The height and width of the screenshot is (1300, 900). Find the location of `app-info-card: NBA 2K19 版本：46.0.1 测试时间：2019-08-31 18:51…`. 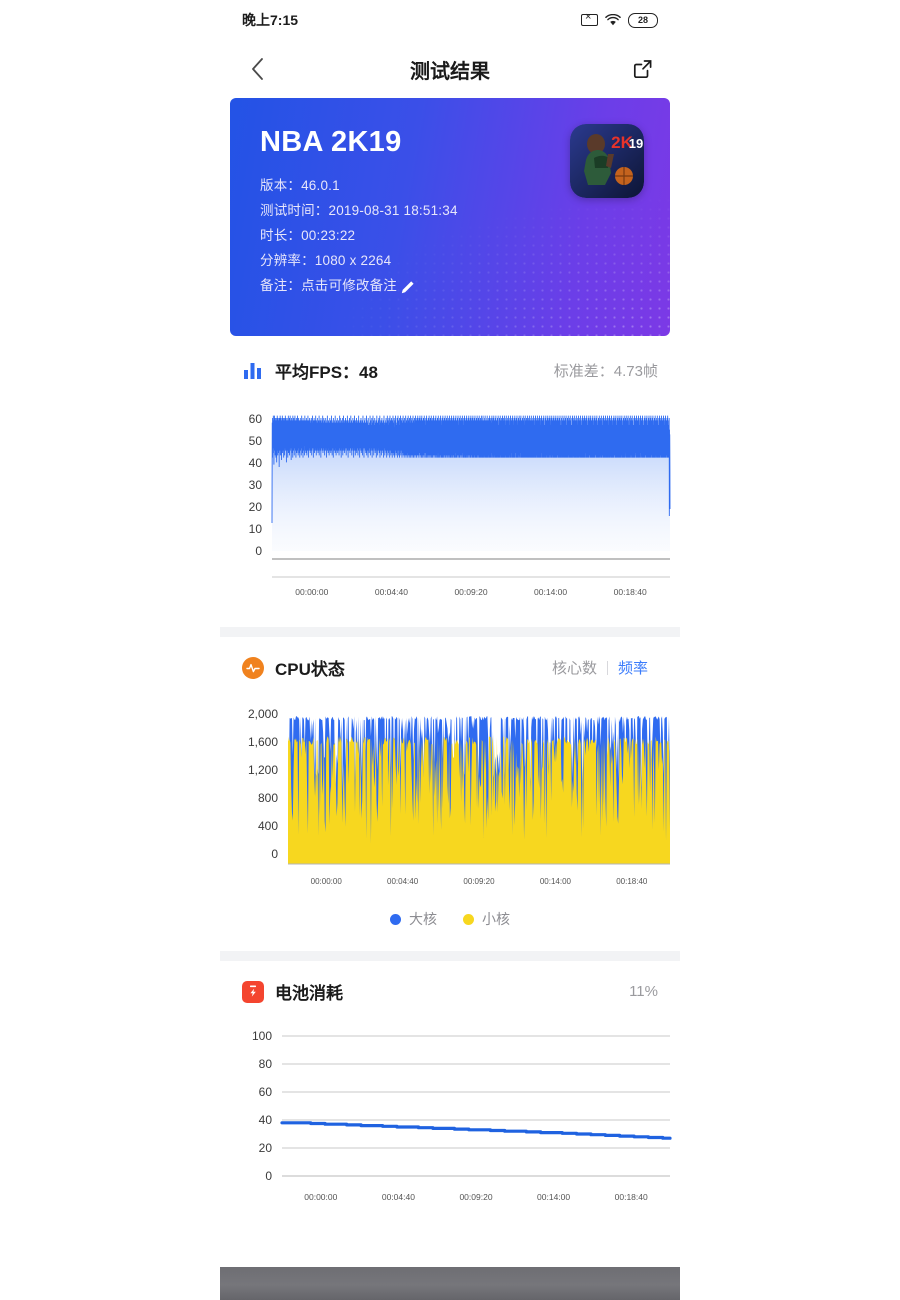

app-info-card: NBA 2K19 版本：46.0.1 测试时间：2019-08-31 18:51… is located at coordinates (450, 217).